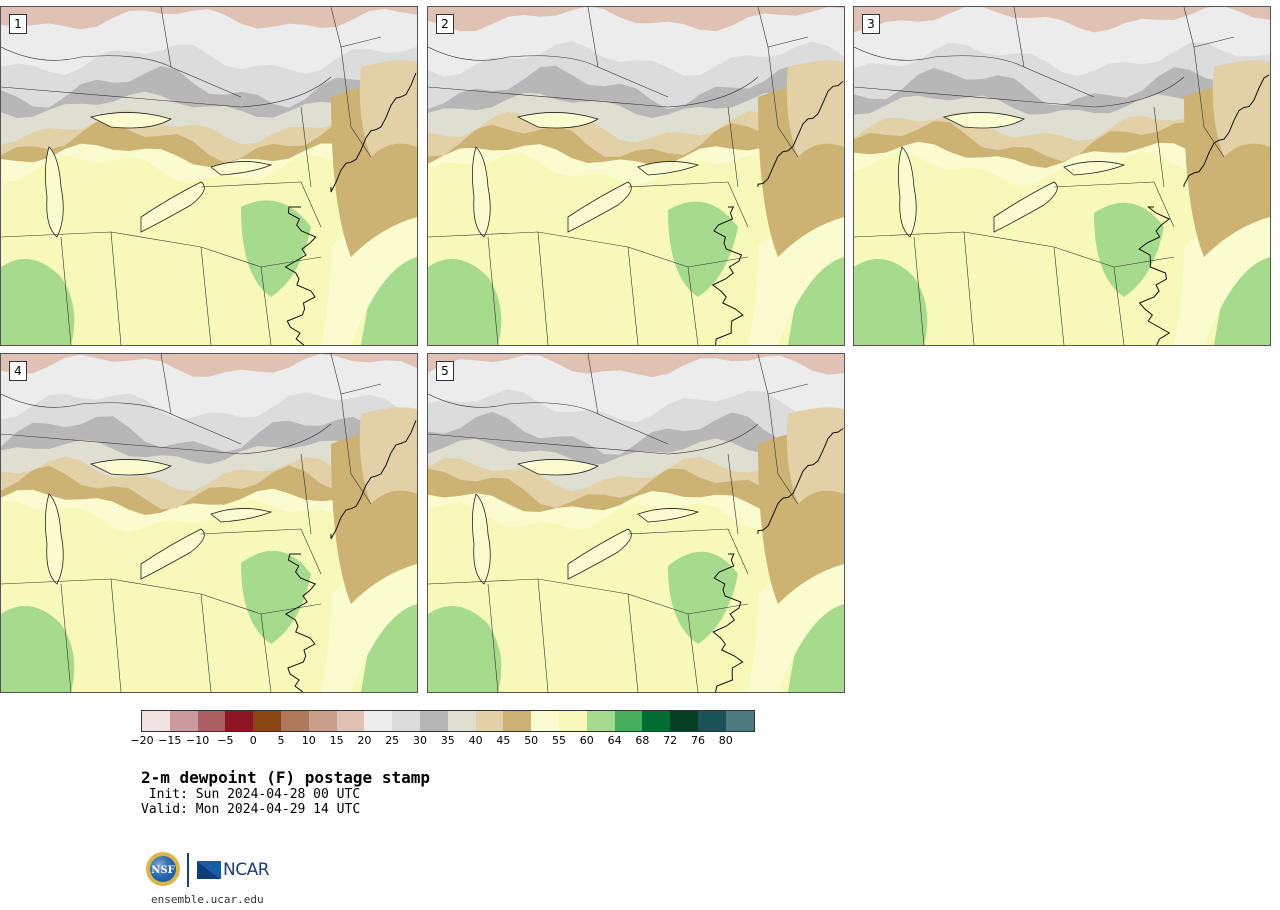  I want to click on colorbar-tick-label: 15, so click(336, 740).